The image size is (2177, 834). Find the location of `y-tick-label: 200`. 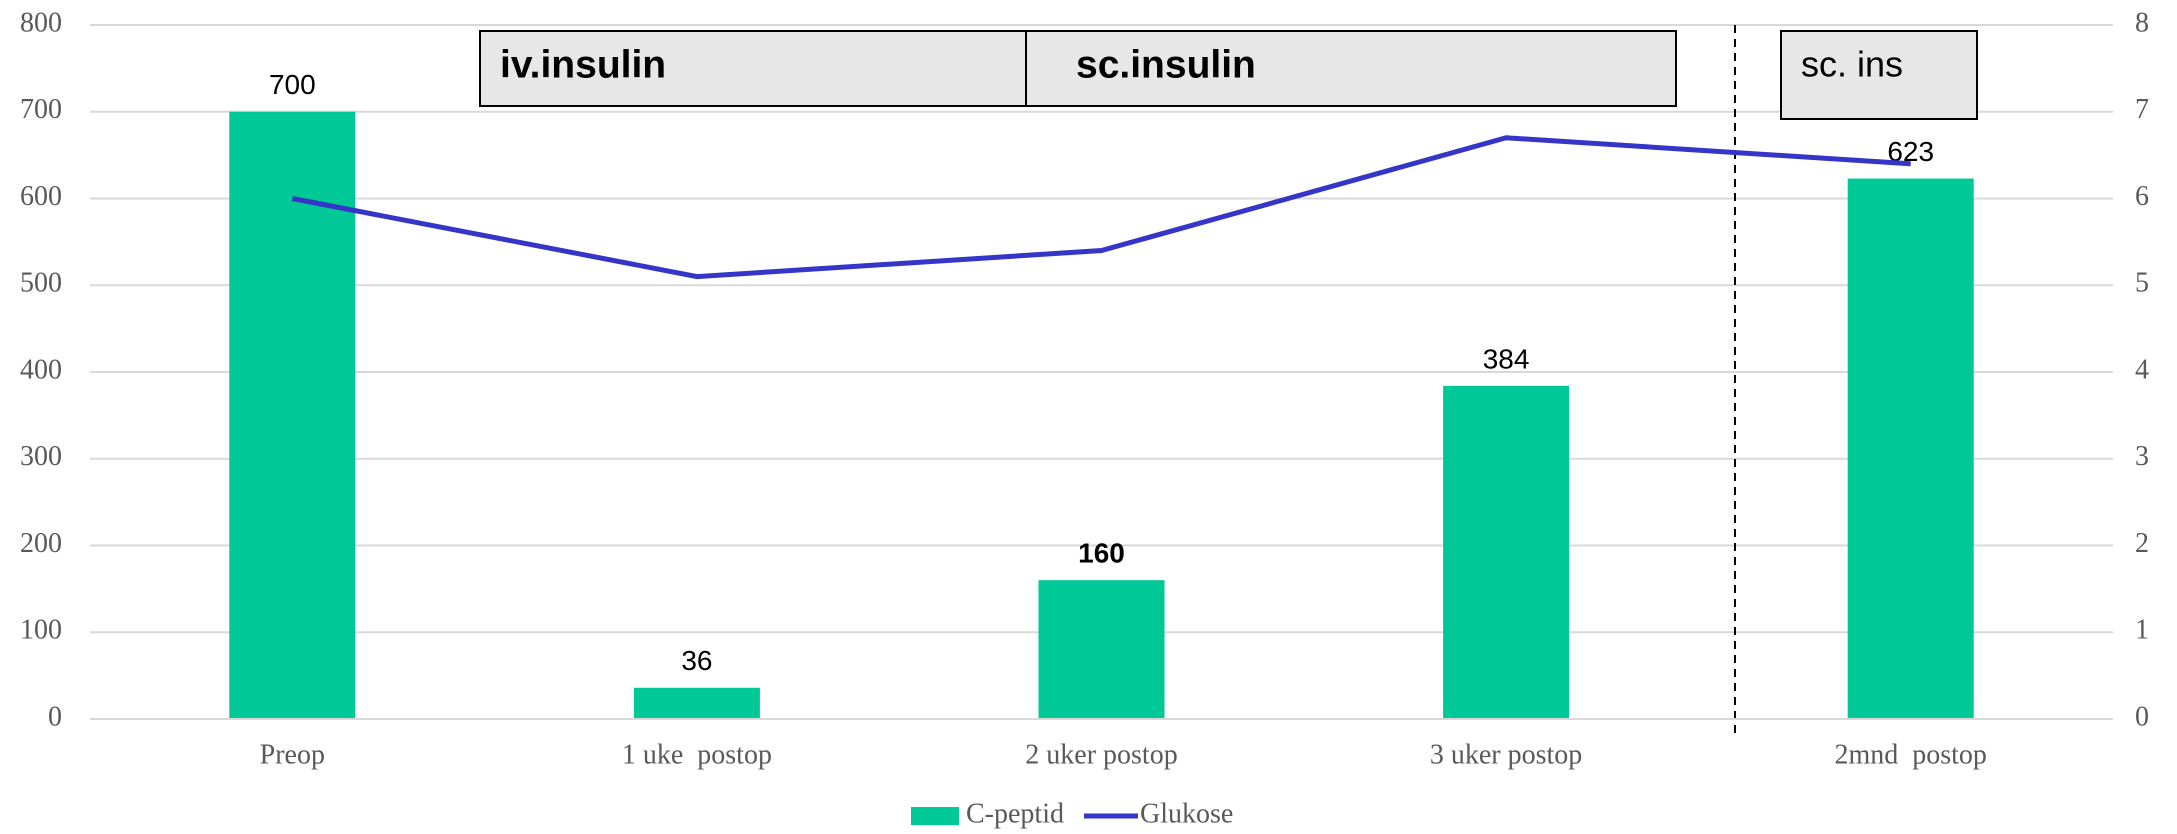

y-tick-label: 200 is located at coordinates (41, 543).